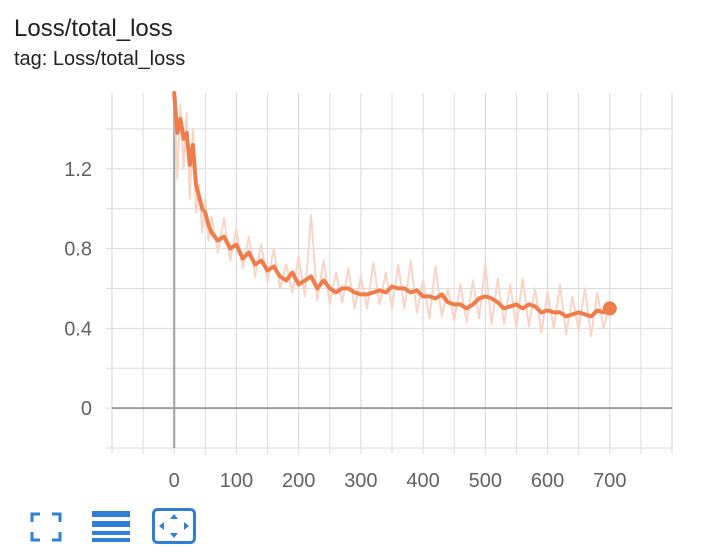 Image resolution: width=714 pixels, height=556 pixels. Describe the element at coordinates (78, 170) in the screenshot. I see `y-tick-label: 1.2` at that location.